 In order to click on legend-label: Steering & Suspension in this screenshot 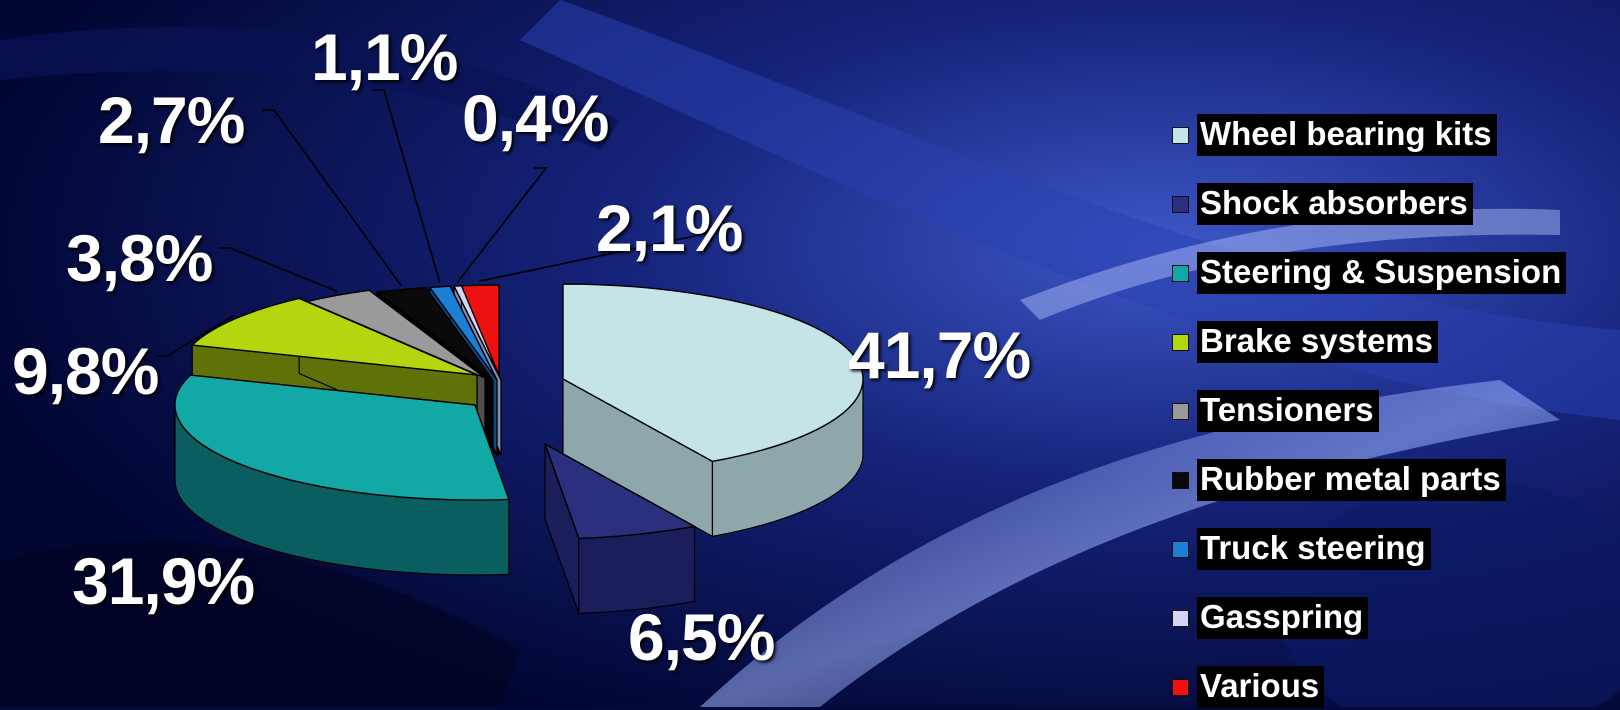, I will do `click(1382, 273)`.